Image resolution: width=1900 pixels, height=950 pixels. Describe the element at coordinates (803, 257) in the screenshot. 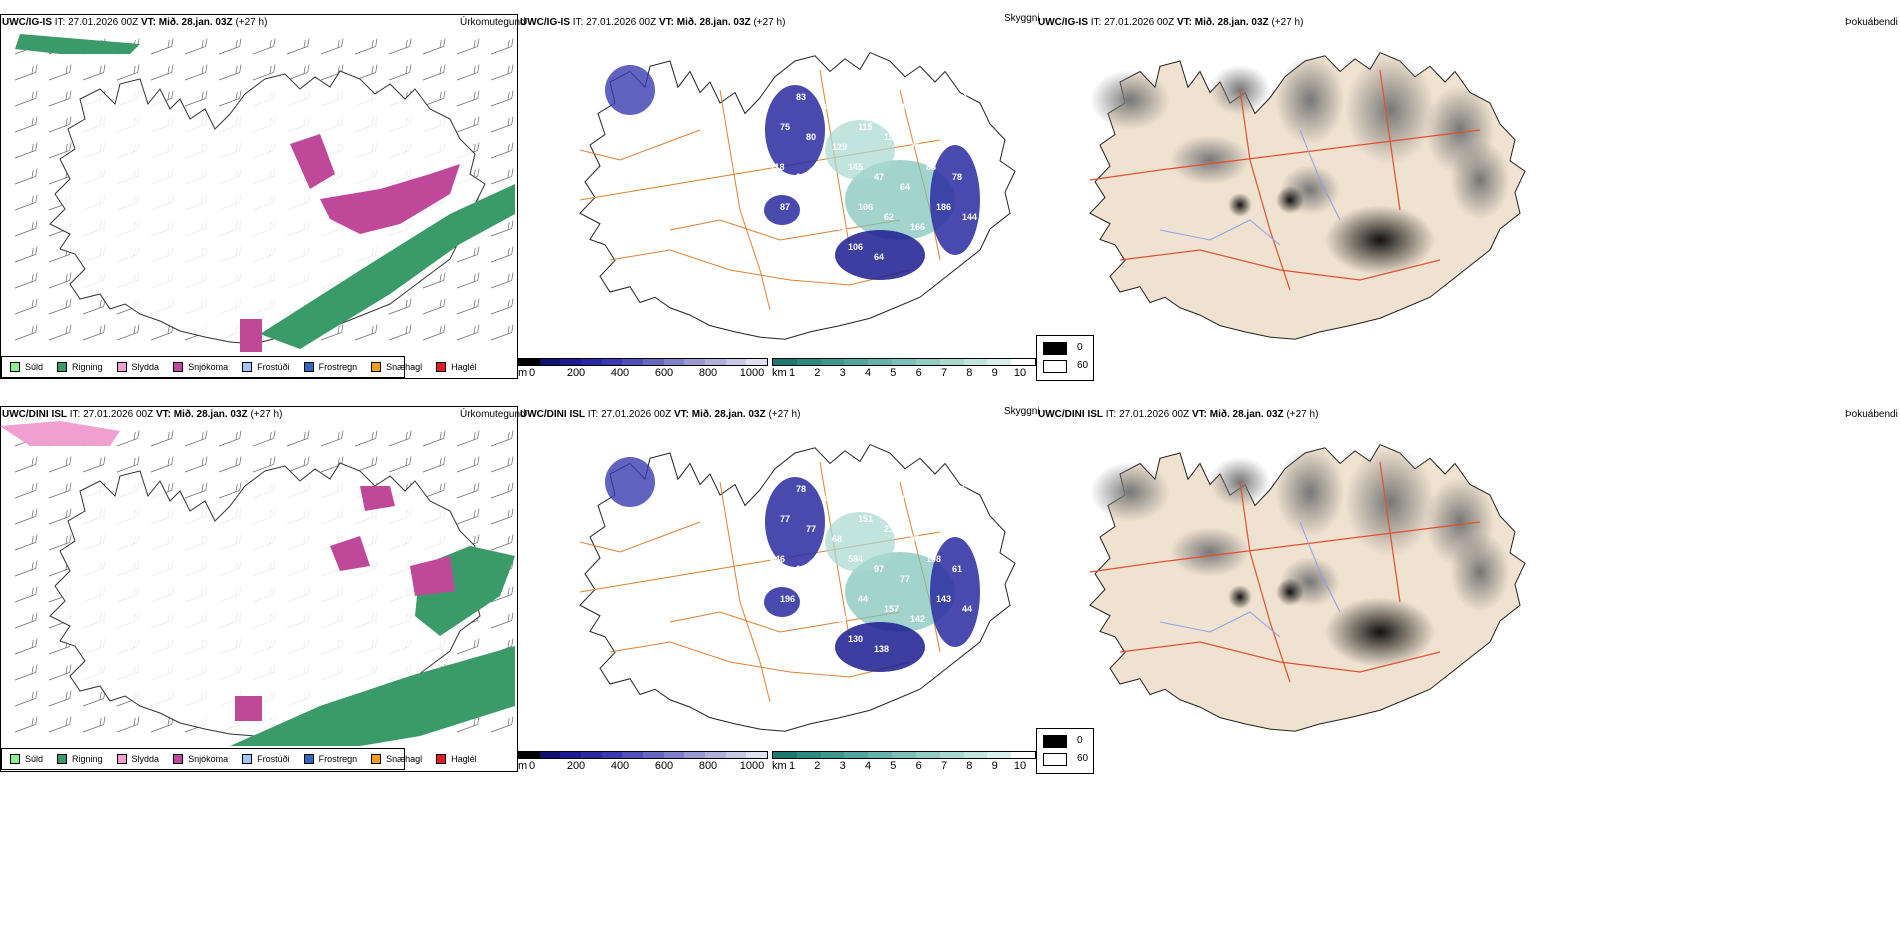

I see `ceiling-label: 158` at that location.